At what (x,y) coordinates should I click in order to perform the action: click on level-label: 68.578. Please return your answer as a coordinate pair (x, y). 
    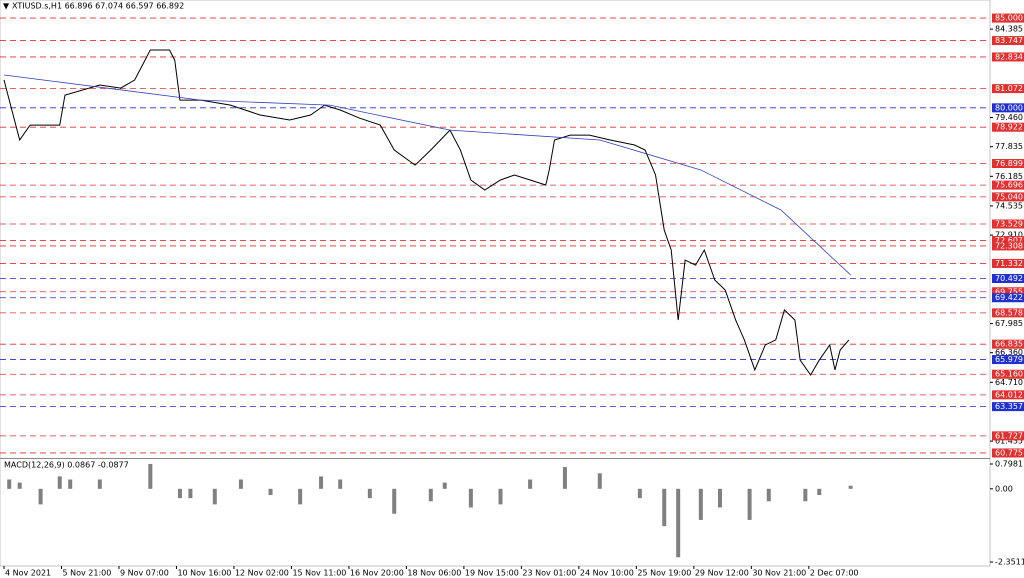
    Looking at the image, I should click on (1009, 312).